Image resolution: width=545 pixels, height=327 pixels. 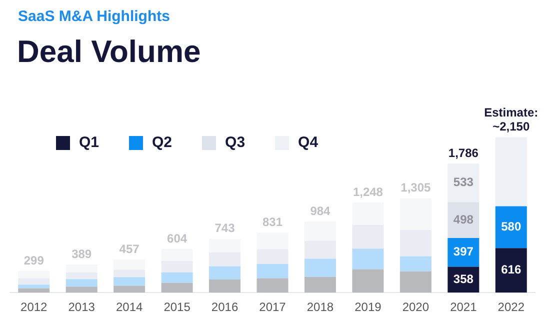 What do you see at coordinates (463, 279) in the screenshot?
I see `data-label: 358` at bounding box center [463, 279].